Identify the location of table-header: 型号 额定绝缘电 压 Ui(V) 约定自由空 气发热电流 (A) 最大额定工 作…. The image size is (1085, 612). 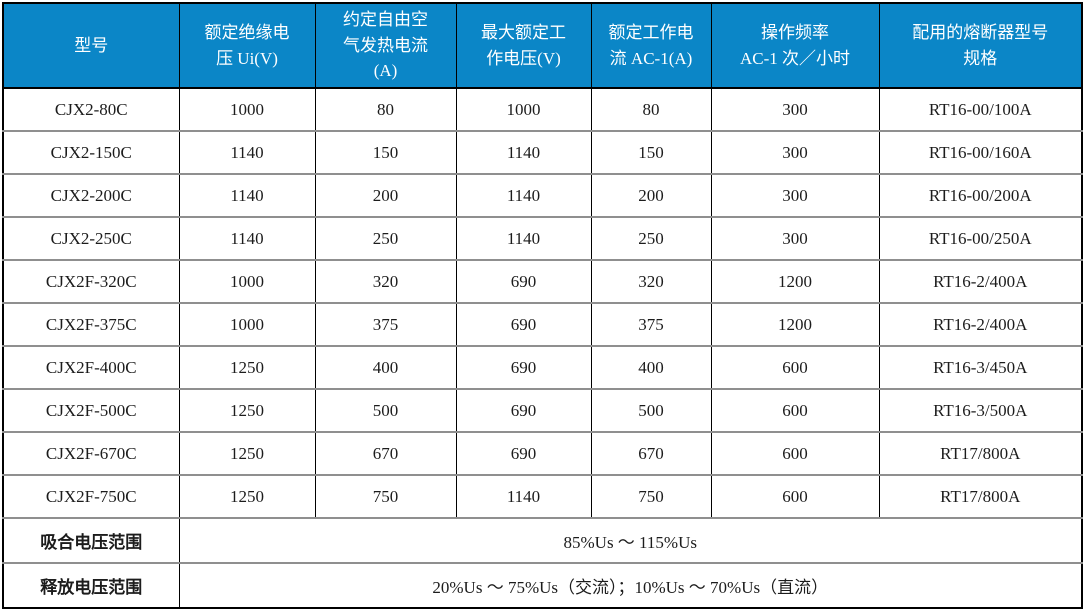
(542, 45).